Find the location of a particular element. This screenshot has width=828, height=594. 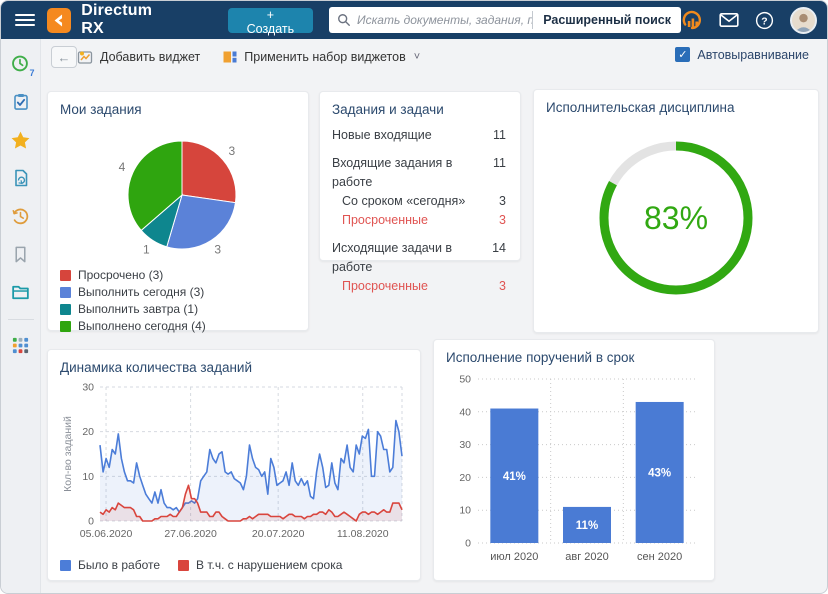

bar-value-label: 43% is located at coordinates (659, 473).